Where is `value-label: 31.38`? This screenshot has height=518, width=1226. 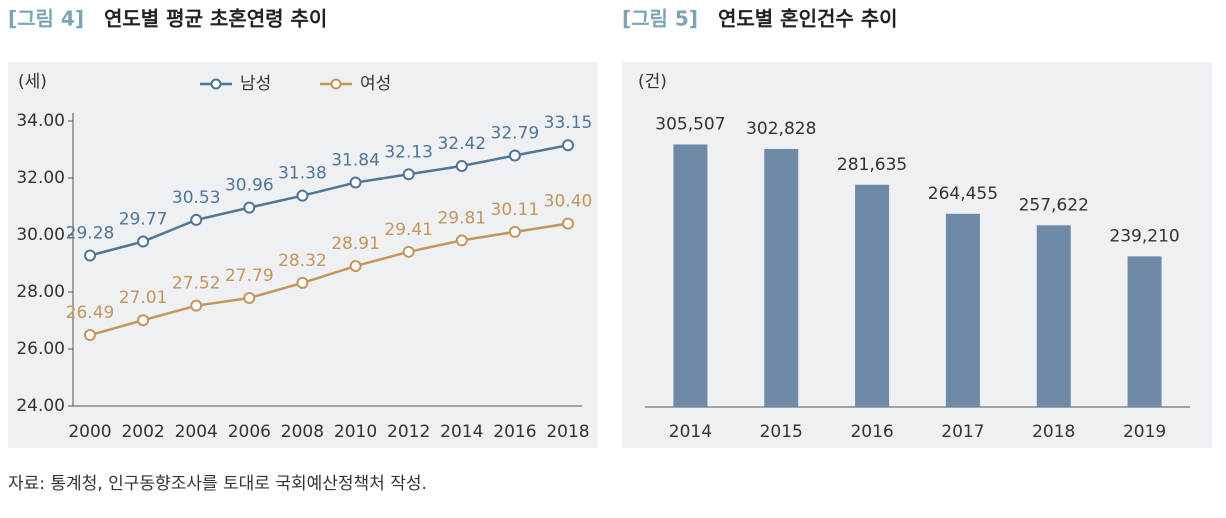 value-label: 31.38 is located at coordinates (302, 174).